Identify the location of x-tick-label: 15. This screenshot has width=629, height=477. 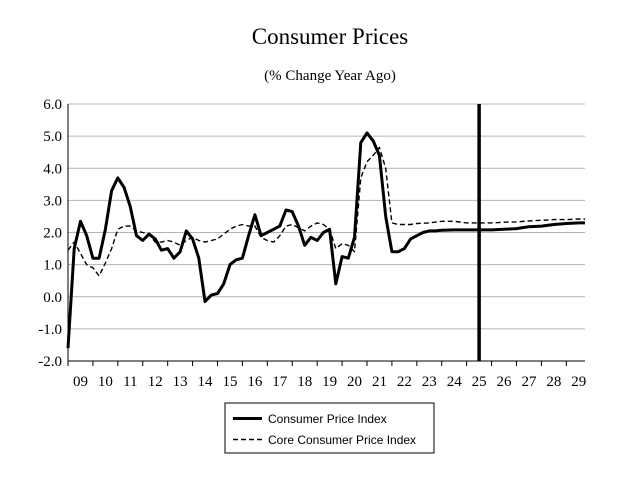
(229, 382).